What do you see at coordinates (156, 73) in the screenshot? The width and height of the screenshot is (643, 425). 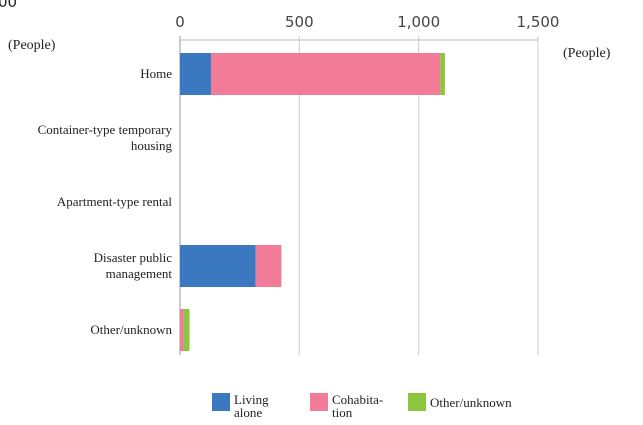 I see `y-tick-label: Home` at bounding box center [156, 73].